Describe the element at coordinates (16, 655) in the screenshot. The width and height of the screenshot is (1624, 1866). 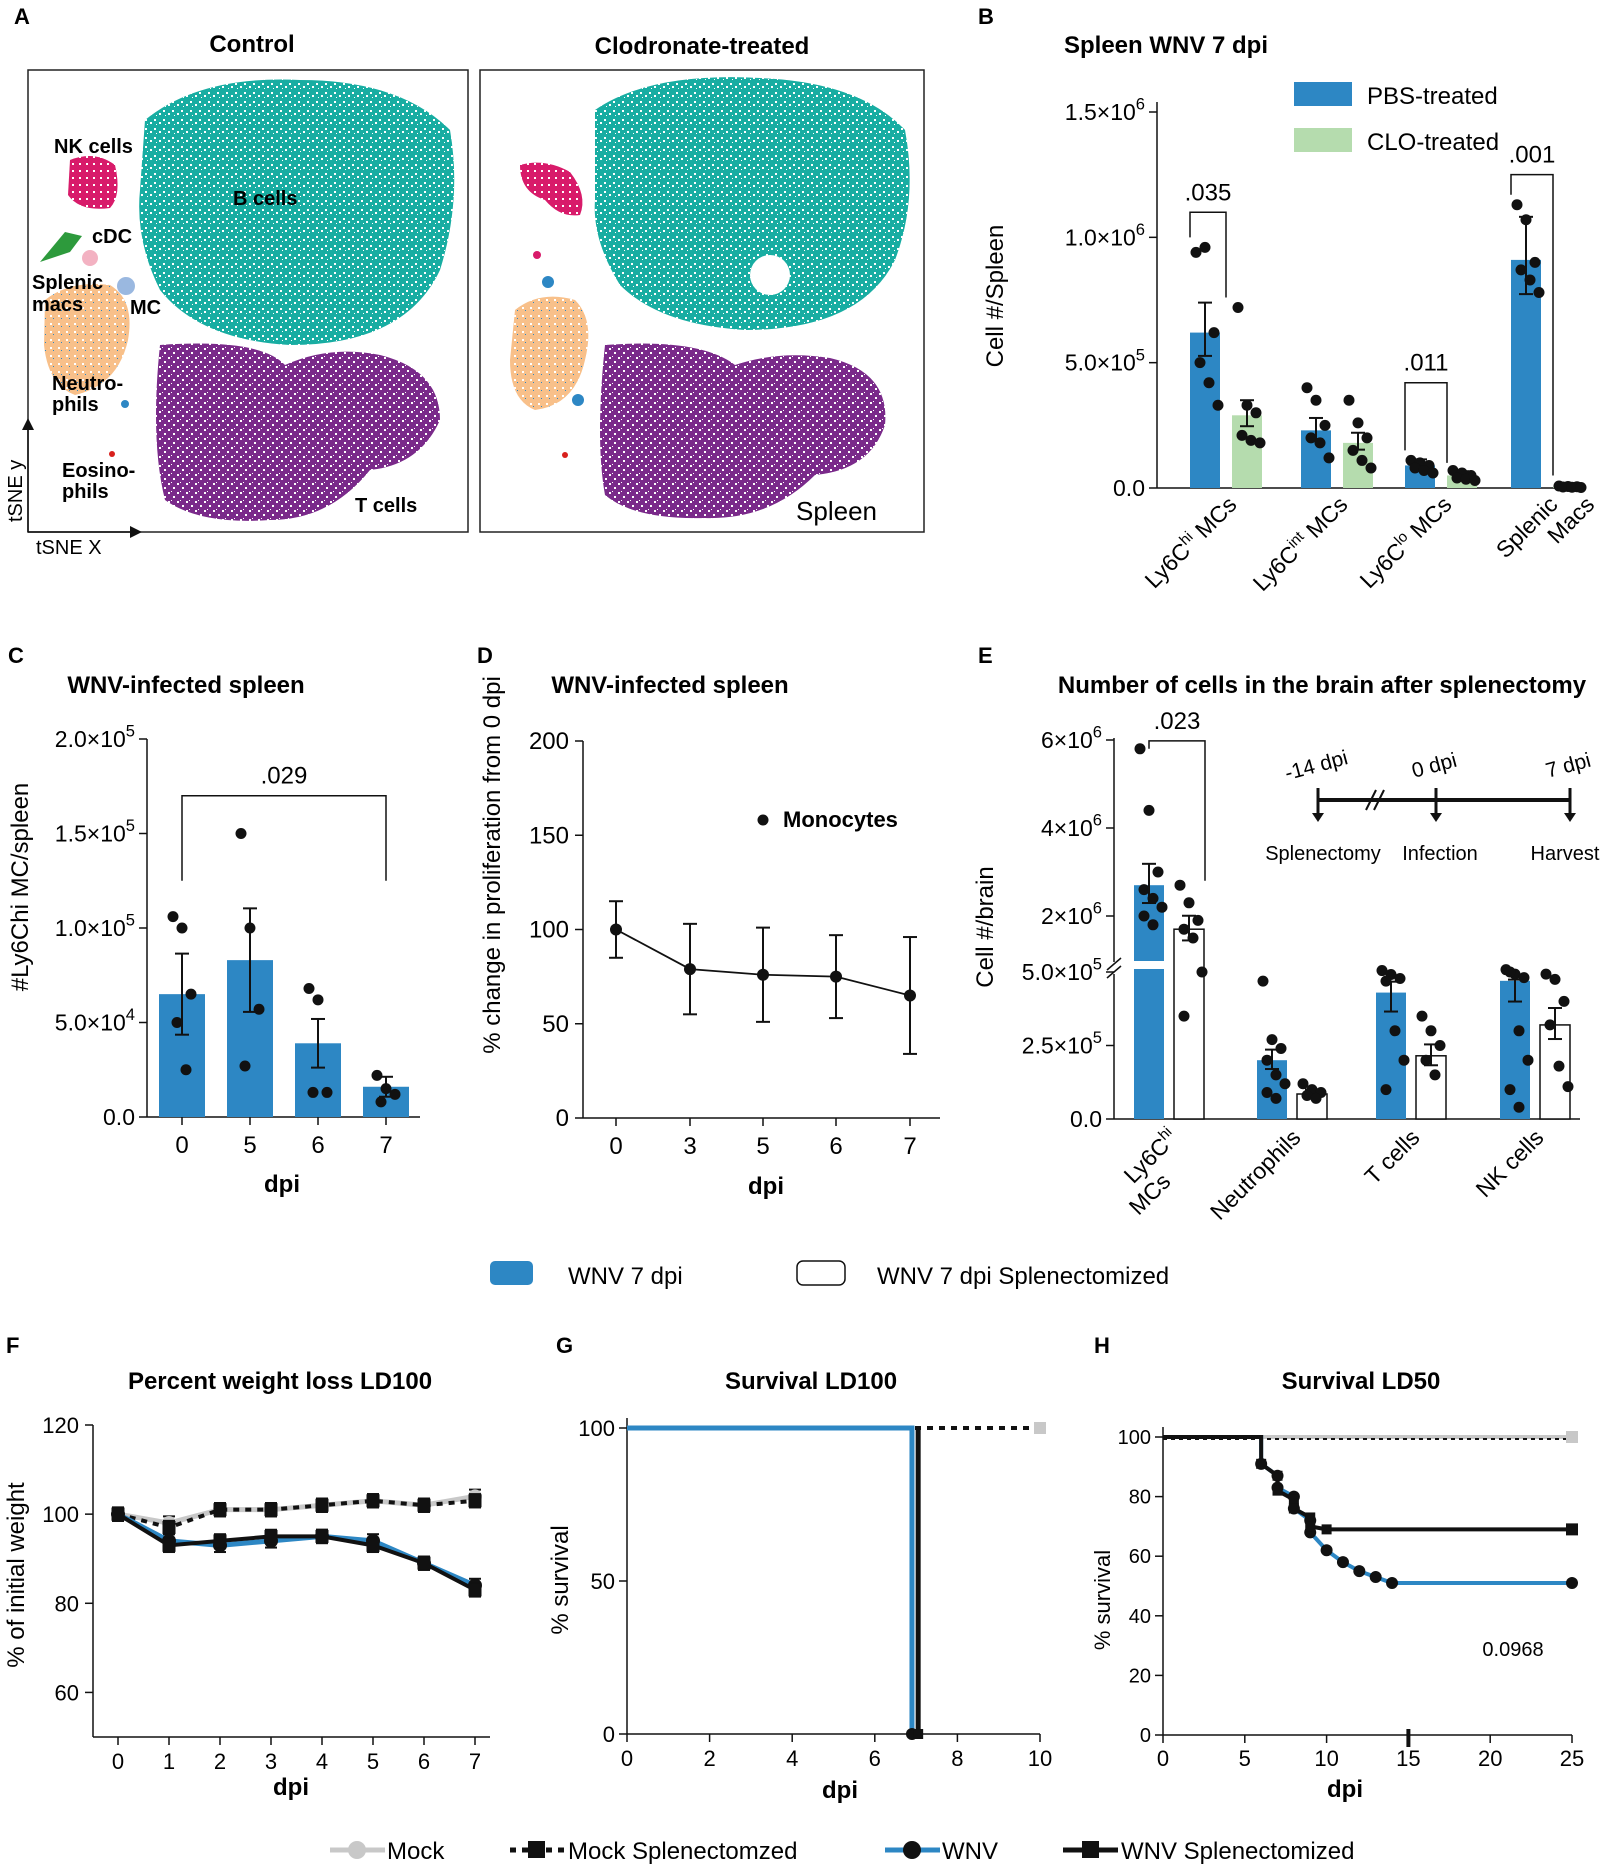
I see `letter-c: C` at that location.